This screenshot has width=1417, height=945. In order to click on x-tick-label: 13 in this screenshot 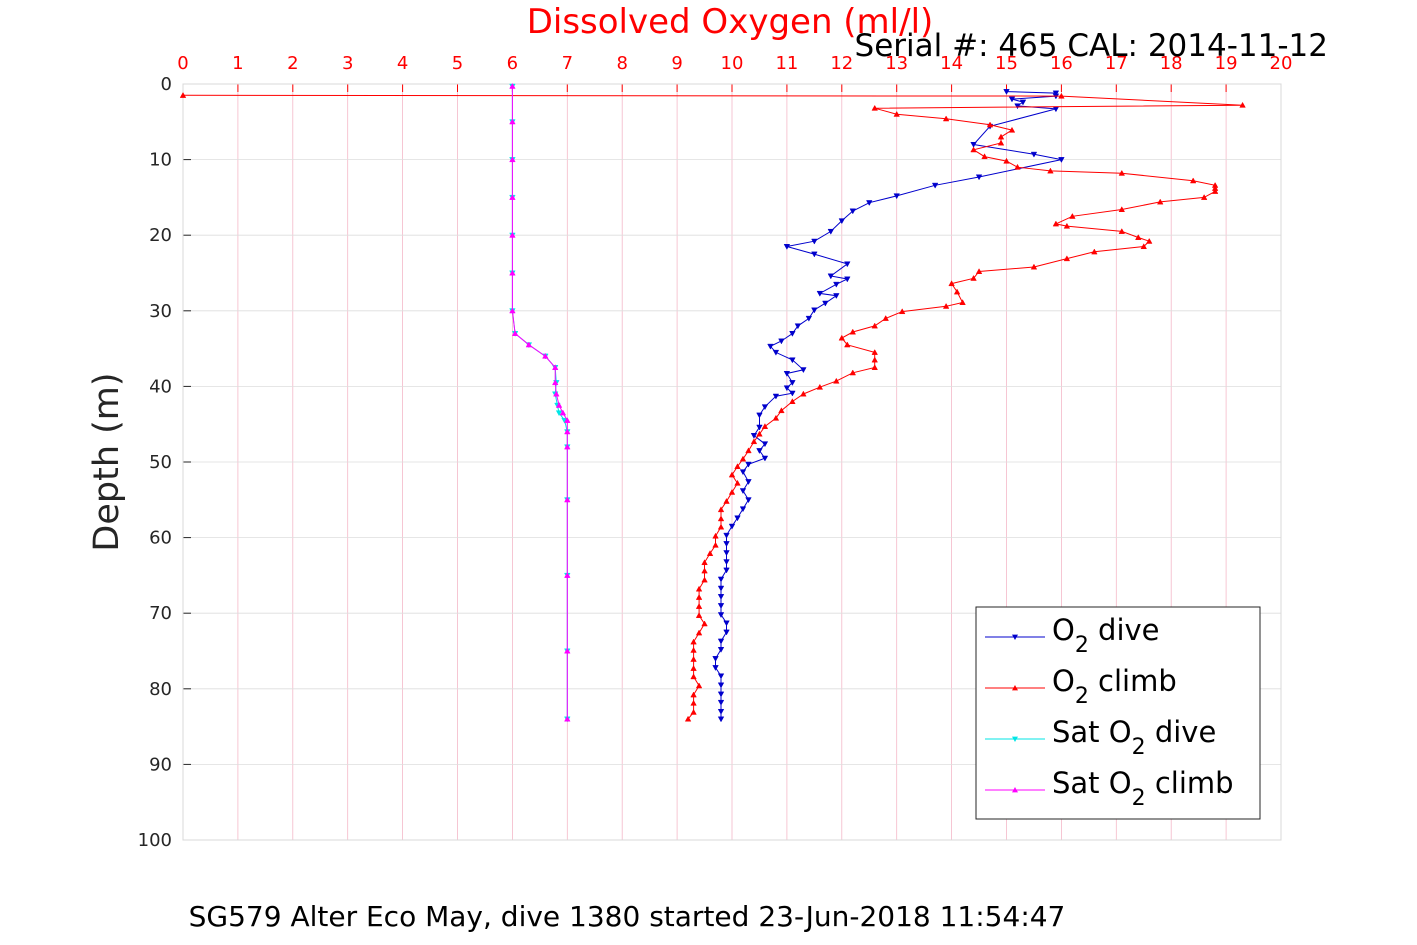, I will do `click(896, 63)`.